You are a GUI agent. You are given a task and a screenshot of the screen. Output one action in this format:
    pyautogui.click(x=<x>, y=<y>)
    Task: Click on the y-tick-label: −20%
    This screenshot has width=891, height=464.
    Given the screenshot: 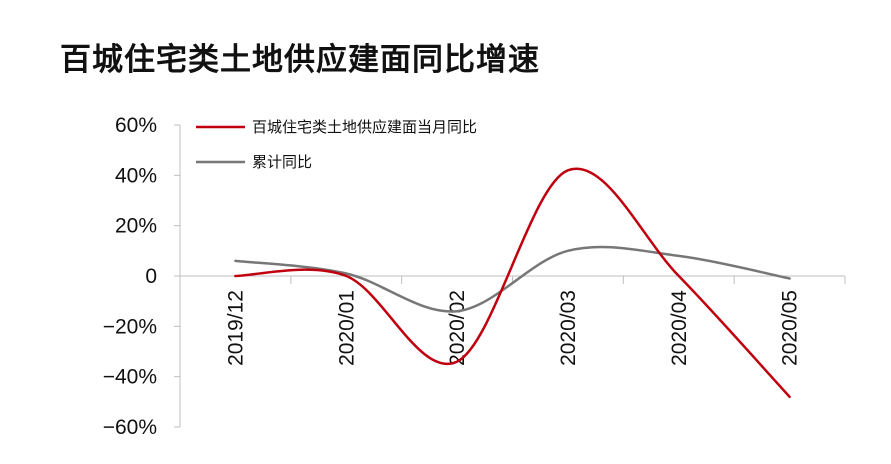 What is the action you would take?
    pyautogui.click(x=130, y=326)
    